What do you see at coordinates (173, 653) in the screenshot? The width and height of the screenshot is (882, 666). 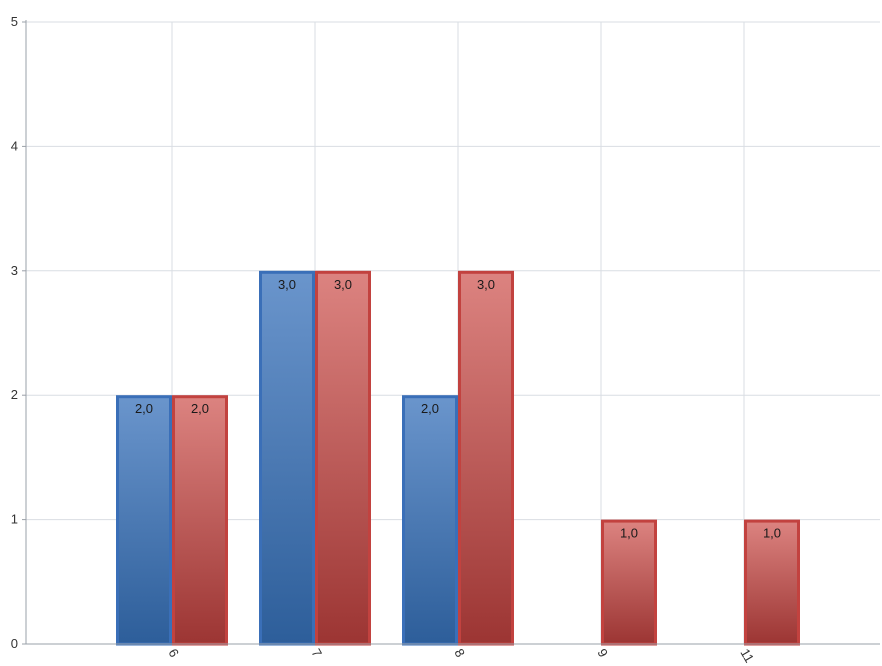 I see `x-tick-label: 6` at bounding box center [173, 653].